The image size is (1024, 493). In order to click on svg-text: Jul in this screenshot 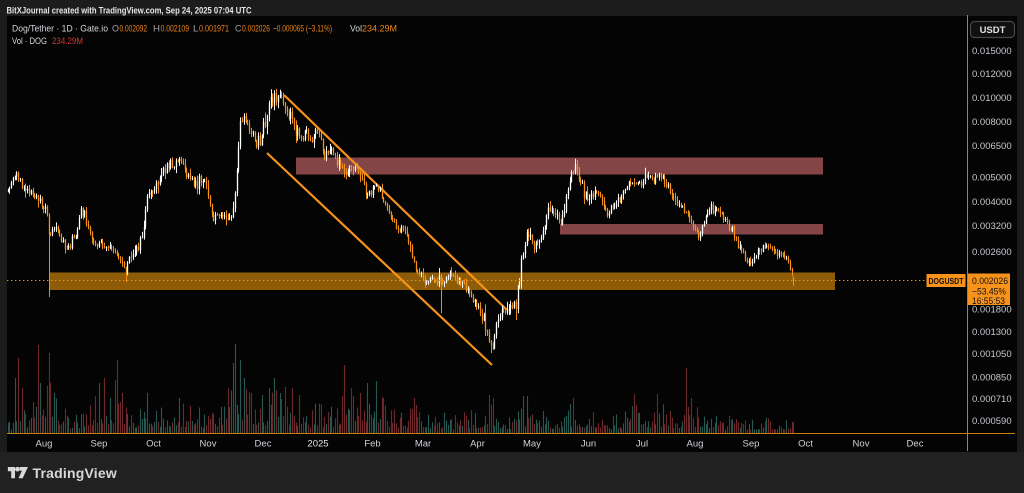, I will do `click(642, 444)`.